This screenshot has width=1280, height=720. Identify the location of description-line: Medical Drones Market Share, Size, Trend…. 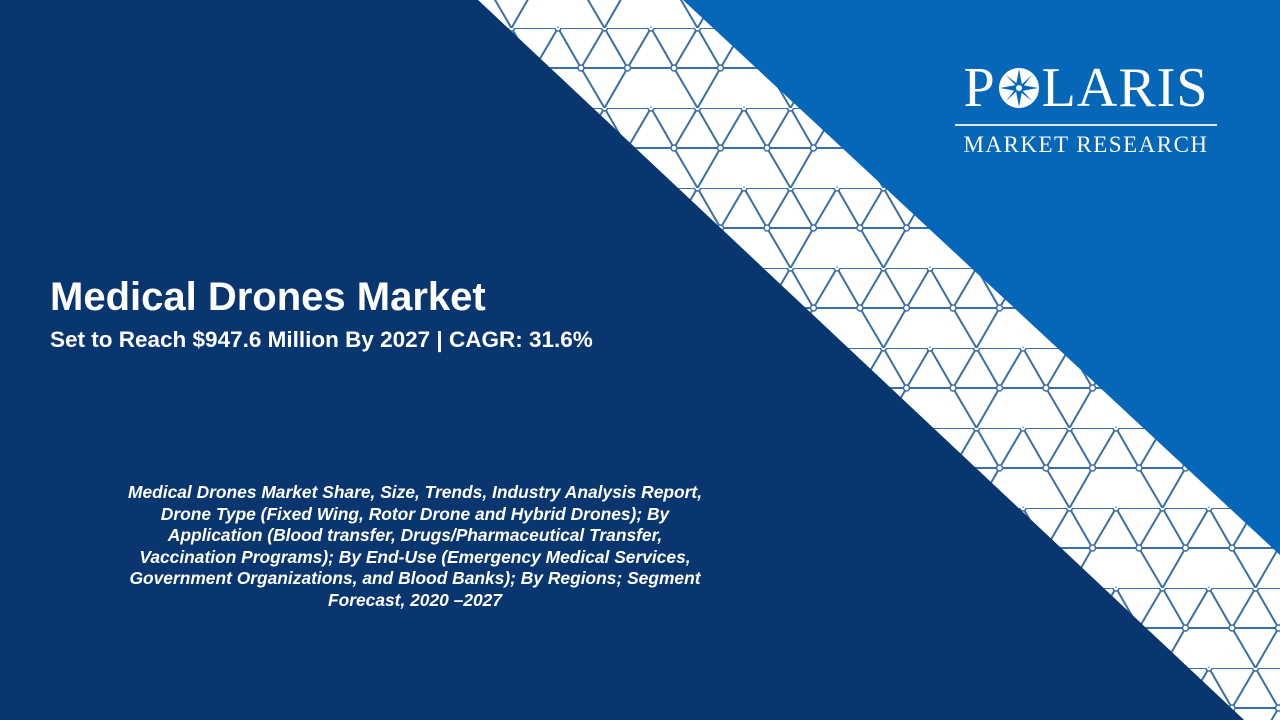
(415, 492).